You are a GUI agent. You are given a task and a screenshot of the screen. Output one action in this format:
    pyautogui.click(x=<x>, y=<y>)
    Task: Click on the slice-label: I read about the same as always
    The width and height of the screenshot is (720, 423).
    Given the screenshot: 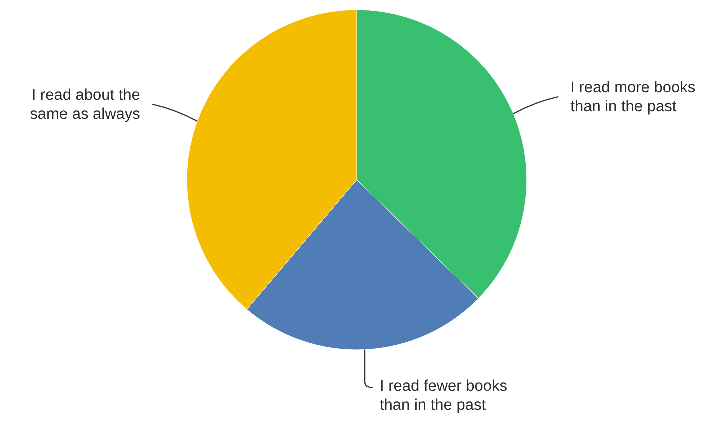 What is the action you would take?
    pyautogui.click(x=85, y=104)
    